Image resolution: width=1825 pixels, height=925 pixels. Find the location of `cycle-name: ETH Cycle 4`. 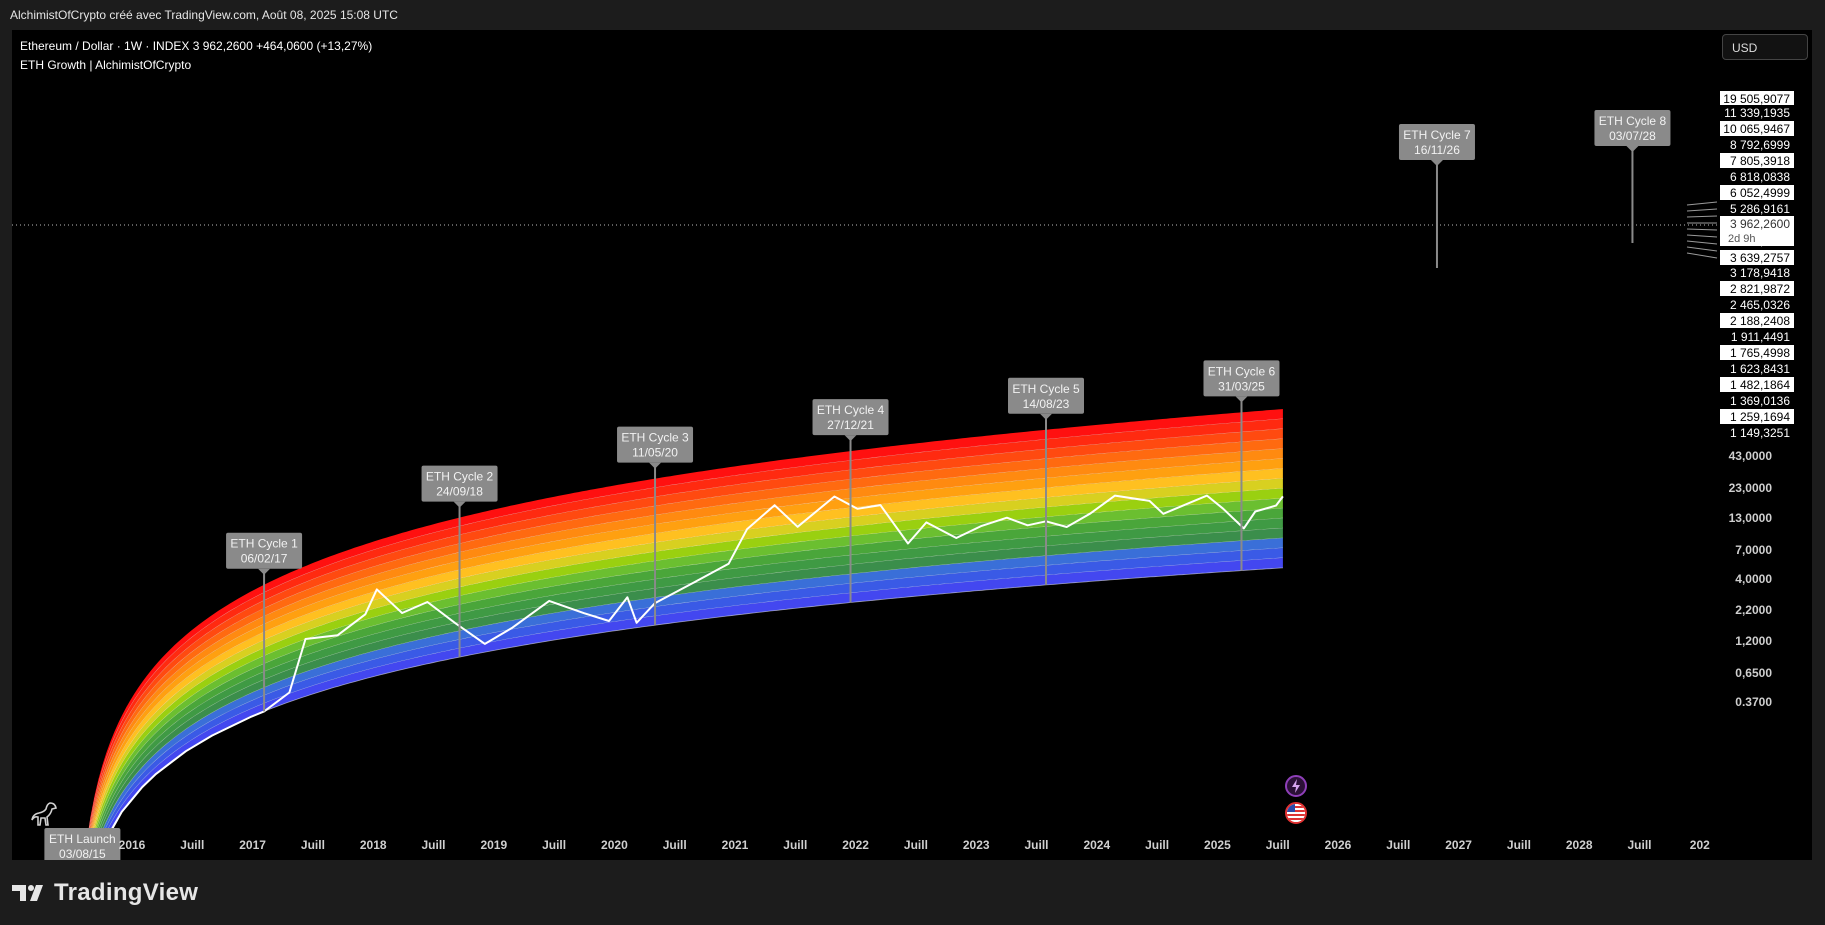

cycle-name: ETH Cycle 4 is located at coordinates (851, 410).